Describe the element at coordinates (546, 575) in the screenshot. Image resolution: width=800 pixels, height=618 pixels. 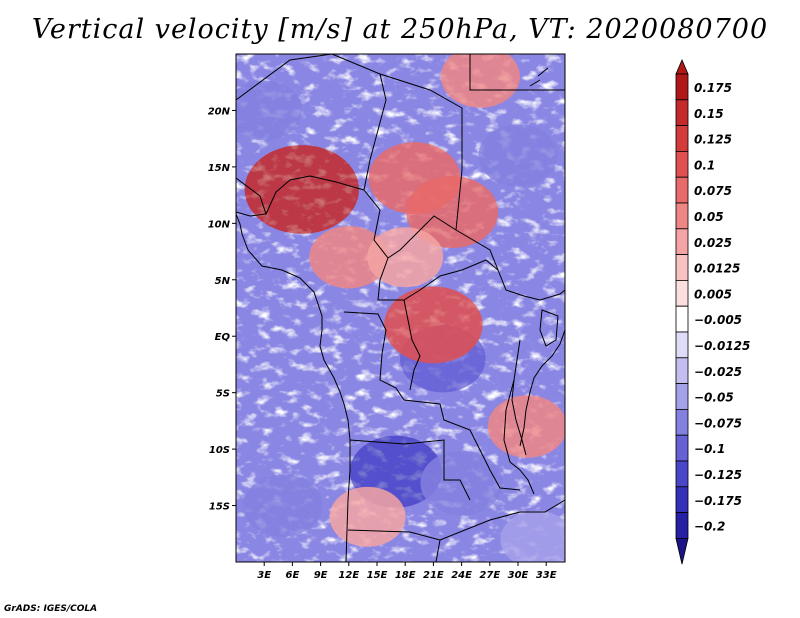
I see `lon-tick-label: 33E` at that location.